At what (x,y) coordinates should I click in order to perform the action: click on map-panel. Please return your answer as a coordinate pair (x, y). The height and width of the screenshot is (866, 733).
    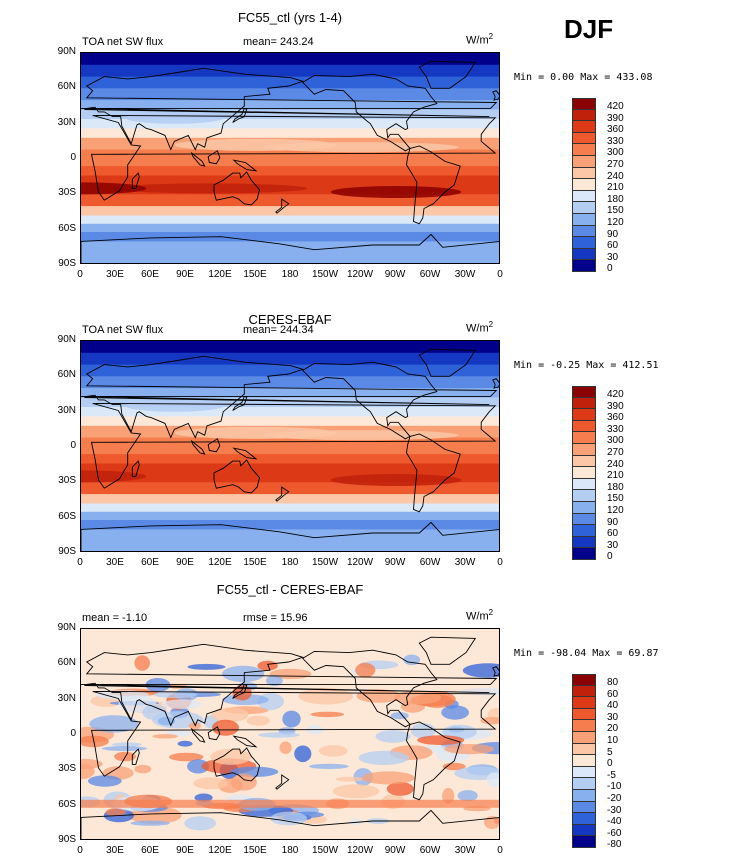
    Looking at the image, I should click on (290, 734).